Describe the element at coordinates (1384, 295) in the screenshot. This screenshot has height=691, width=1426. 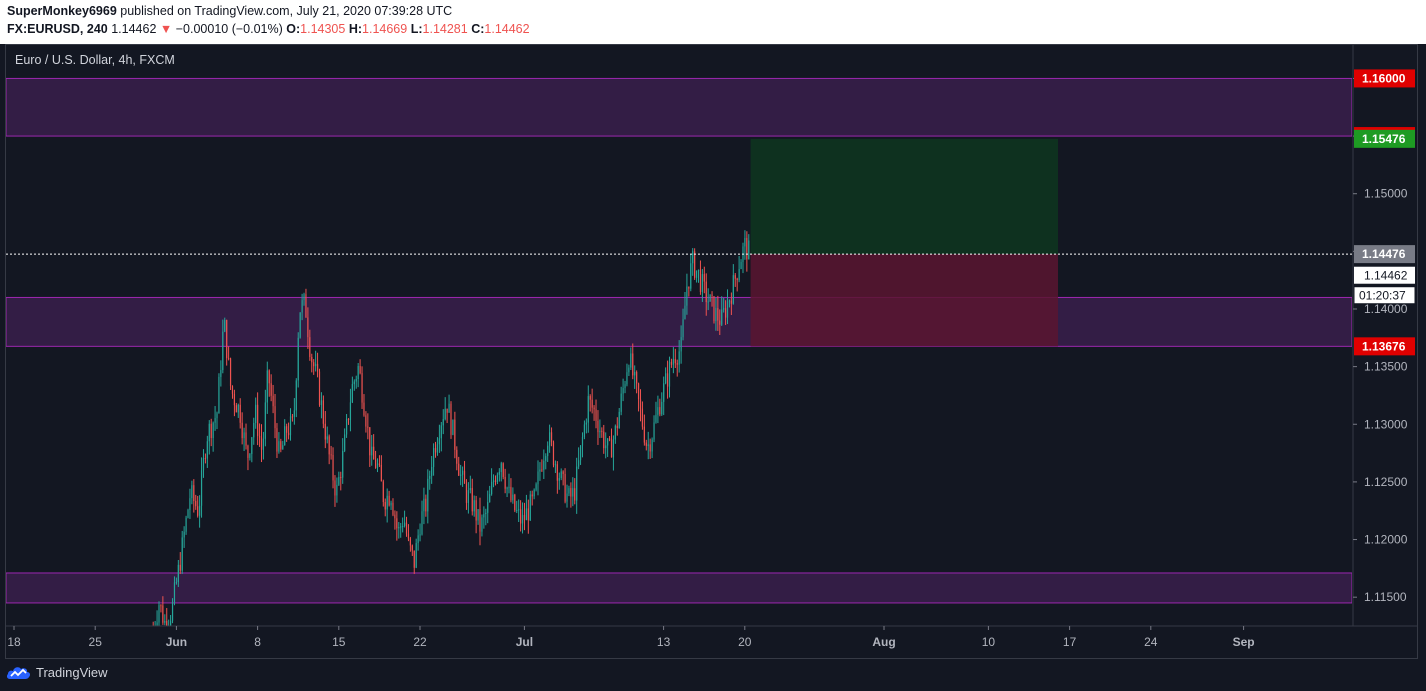
I see `countdown-box` at that location.